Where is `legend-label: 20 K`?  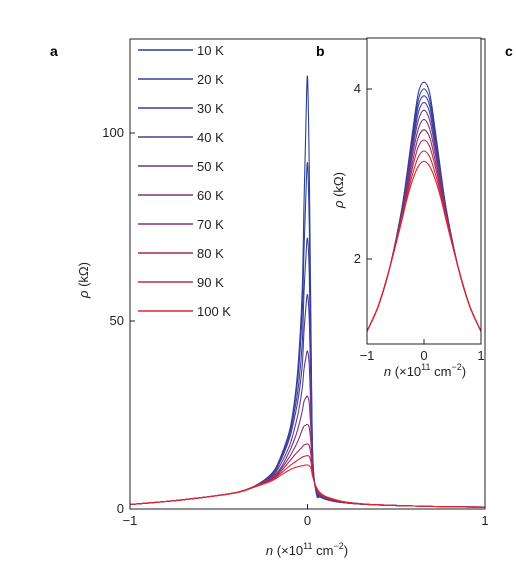 legend-label: 20 K is located at coordinates (210, 79).